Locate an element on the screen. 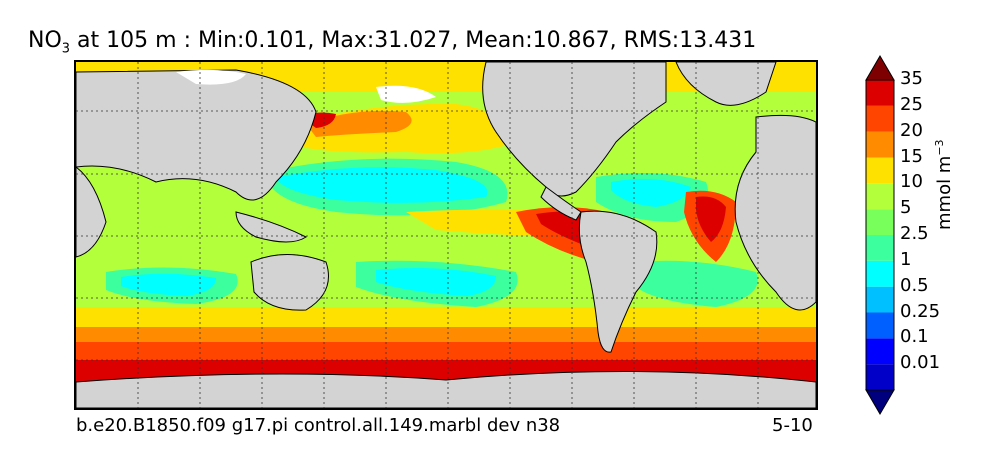 The height and width of the screenshot is (466, 1008). west-africa-core is located at coordinates (711, 219).